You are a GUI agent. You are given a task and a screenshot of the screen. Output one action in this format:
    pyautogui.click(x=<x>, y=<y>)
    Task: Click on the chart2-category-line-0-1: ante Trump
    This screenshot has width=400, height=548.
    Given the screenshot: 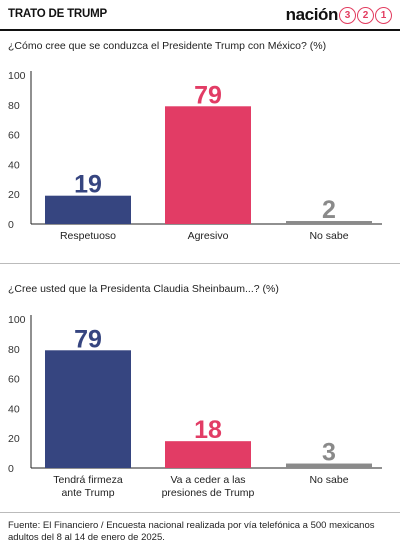 What is the action you would take?
    pyautogui.click(x=87, y=493)
    